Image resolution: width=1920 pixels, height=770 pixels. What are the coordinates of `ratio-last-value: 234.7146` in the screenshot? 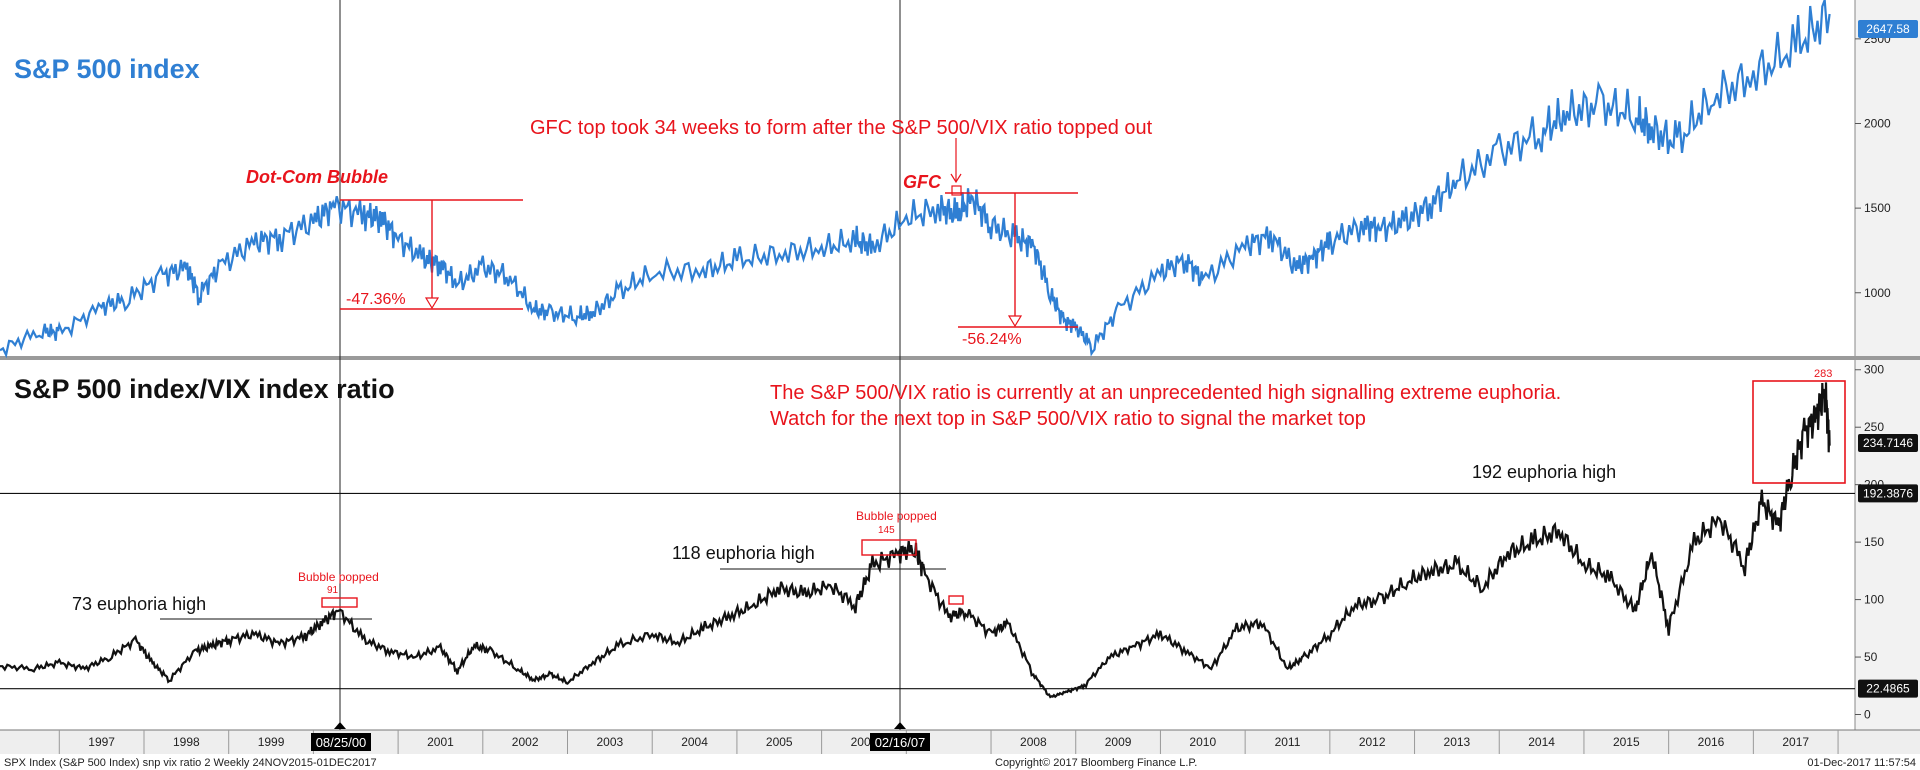 It's located at (1888, 443).